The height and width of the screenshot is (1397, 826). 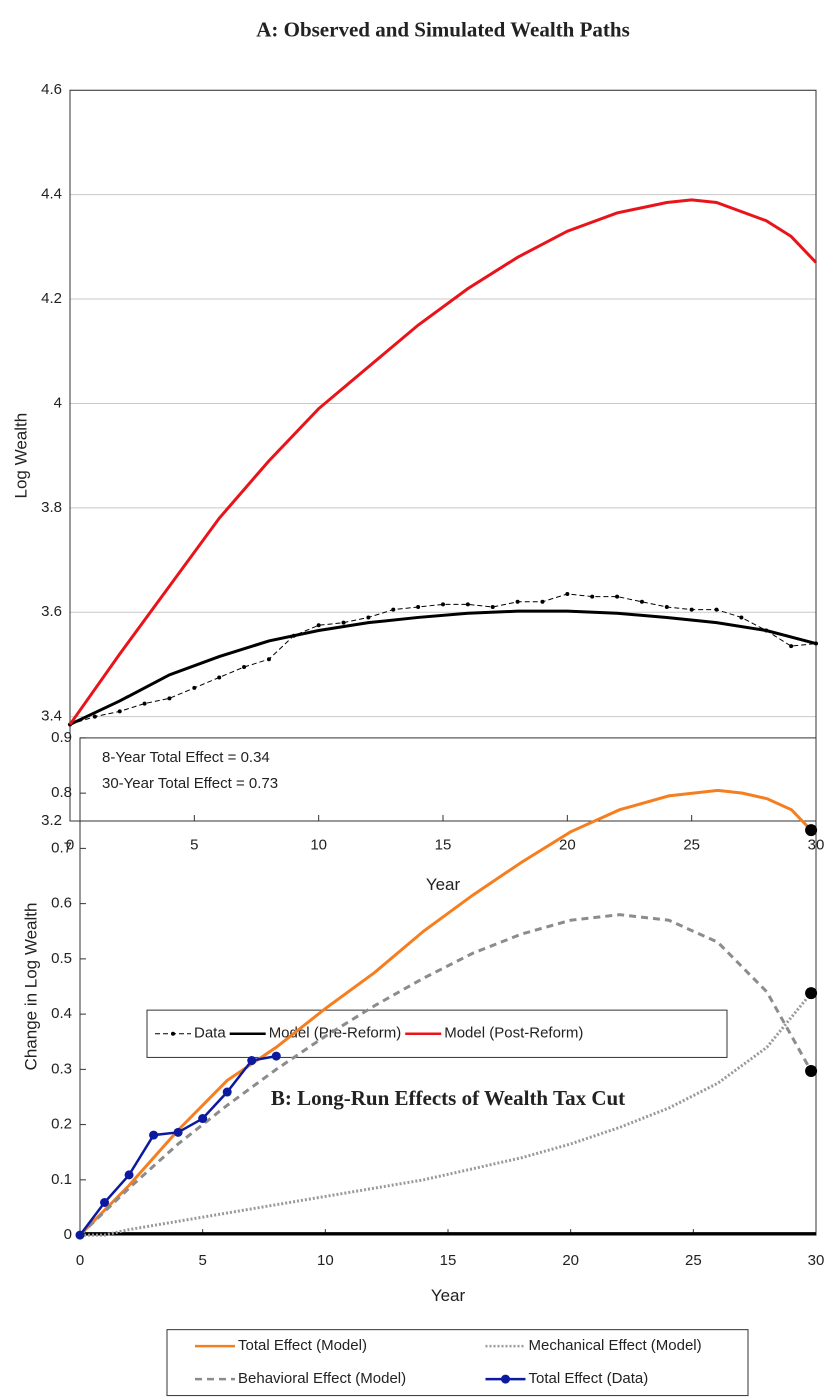 I want to click on y-tick-label: 0.6, so click(x=61, y=903).